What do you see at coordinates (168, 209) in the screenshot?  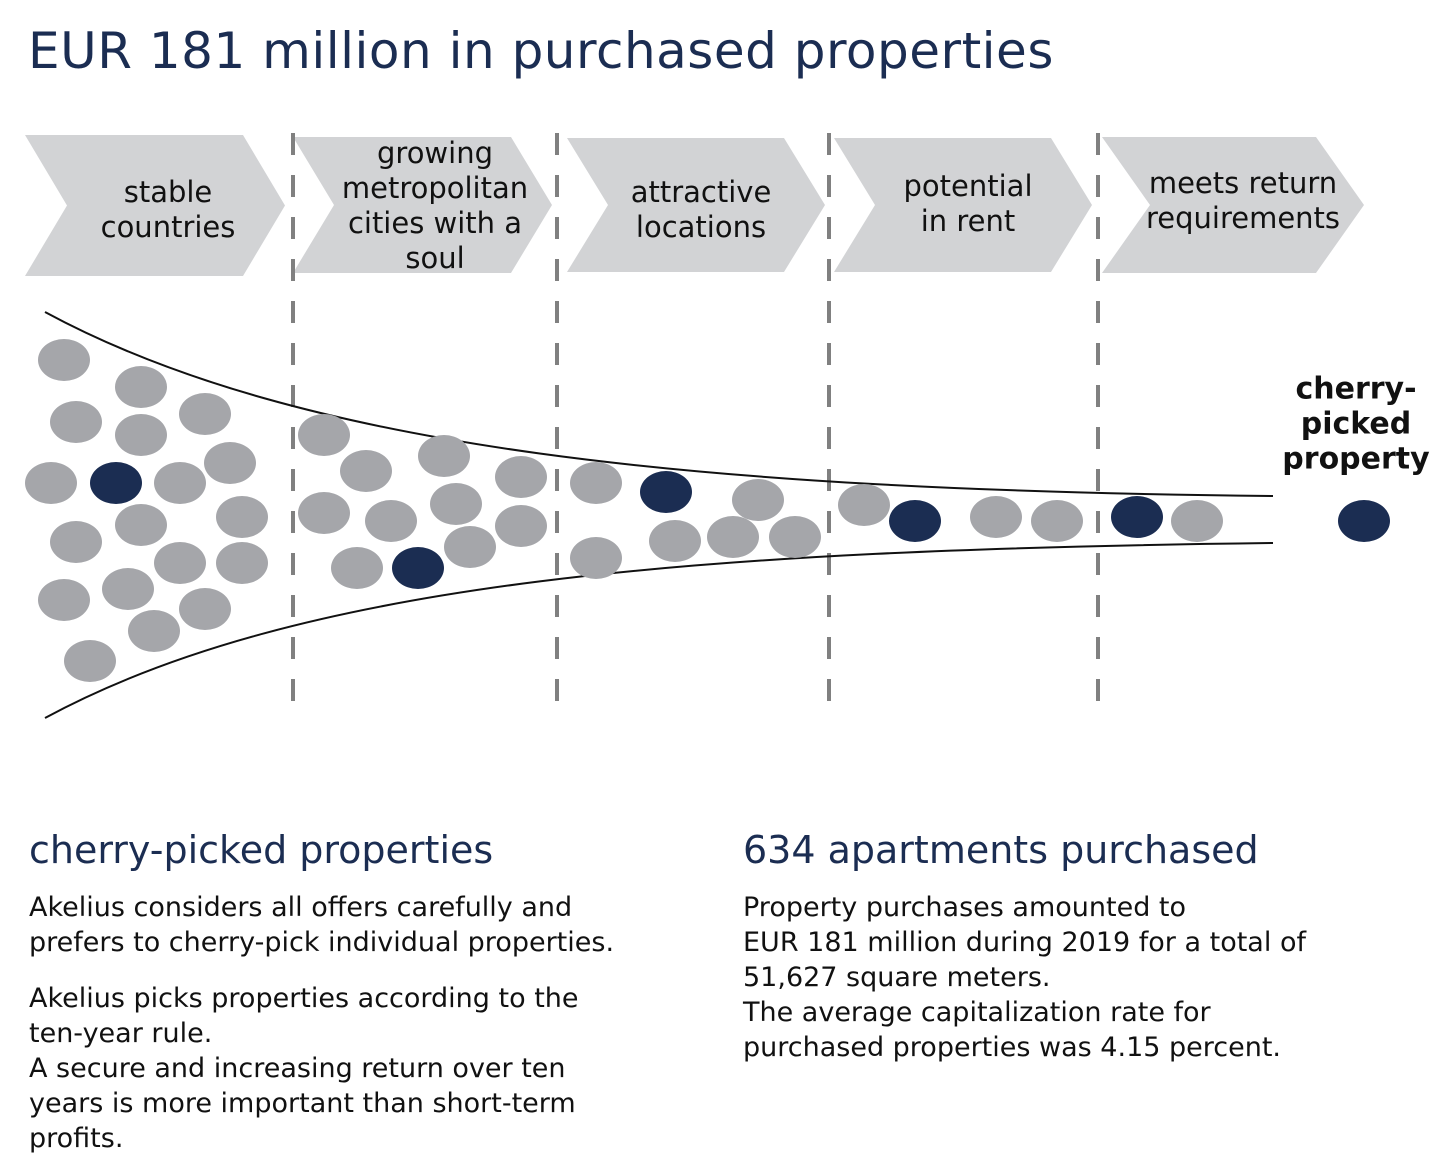 I see `step-label-stable-countries: stable countries` at bounding box center [168, 209].